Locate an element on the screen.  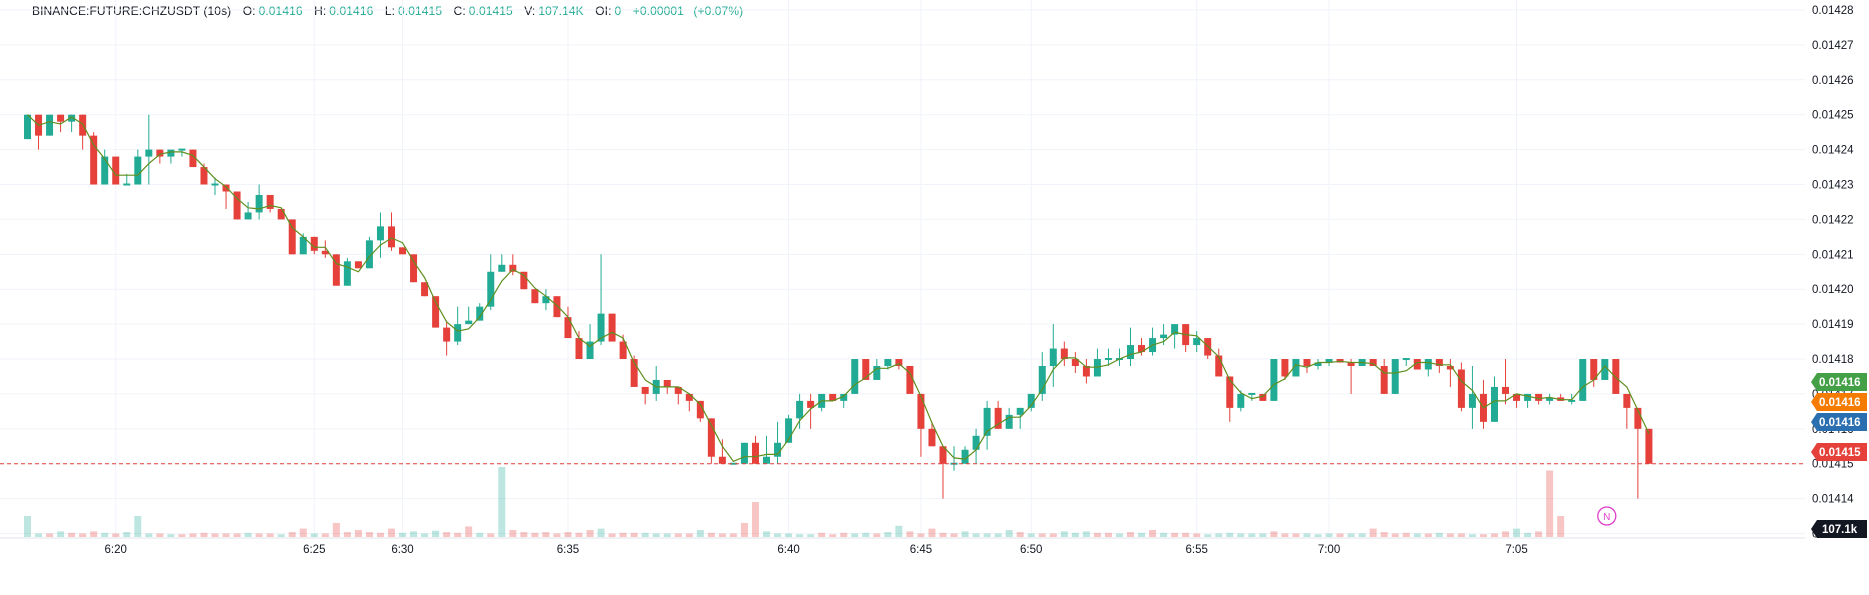
legend-volume-label: V: is located at coordinates (530, 11).